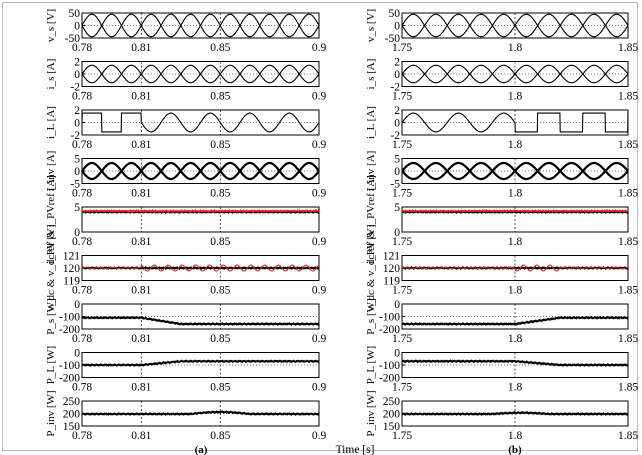 The width and height of the screenshot is (642, 455). I want to click on series-ps-col2, so click(515, 321).